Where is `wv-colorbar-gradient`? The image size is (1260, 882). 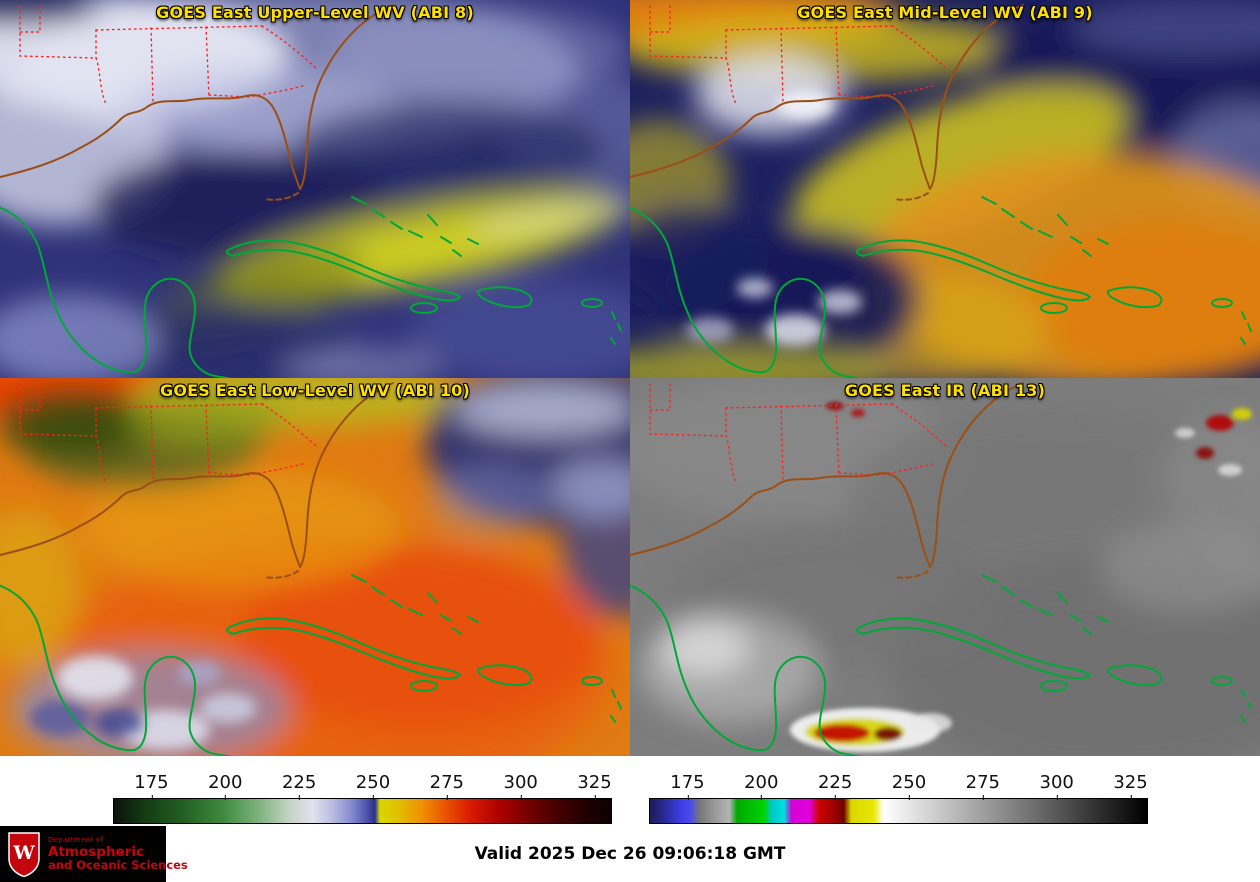 wv-colorbar-gradient is located at coordinates (362, 811).